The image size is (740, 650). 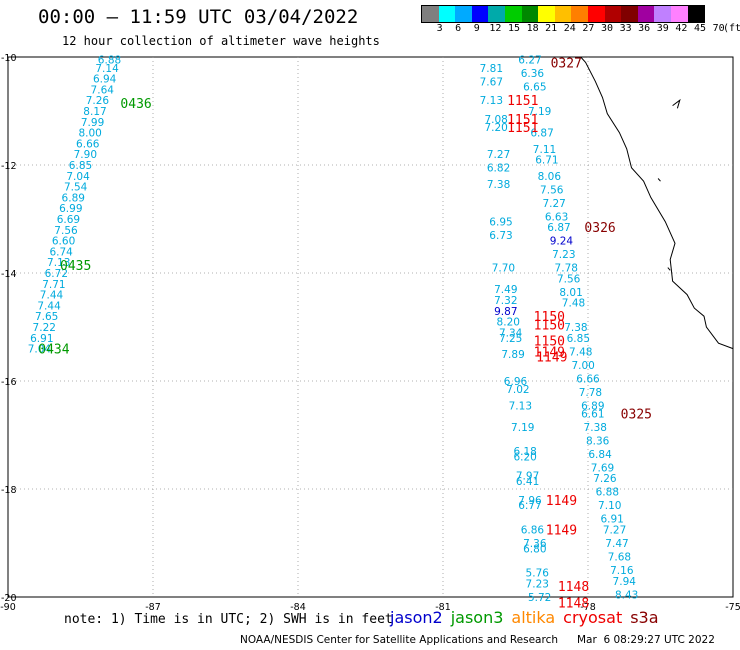 I want to click on wave-height-label: 6.91, so click(x=611, y=520).